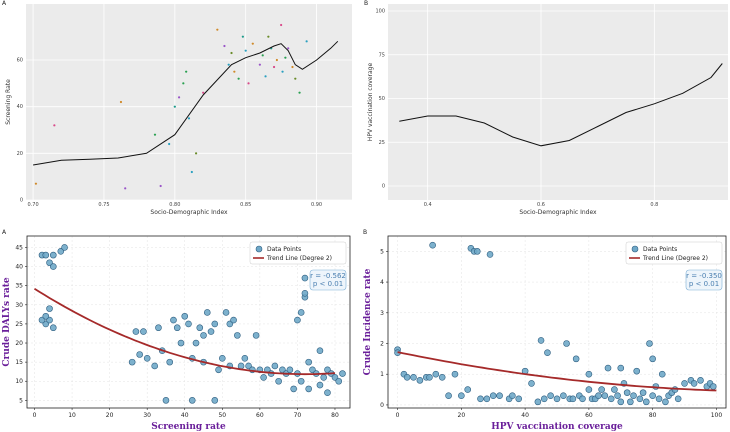 The image size is (730, 432). I want to click on legend-label-trend: Trend Line (Degree 2), so click(675, 258).